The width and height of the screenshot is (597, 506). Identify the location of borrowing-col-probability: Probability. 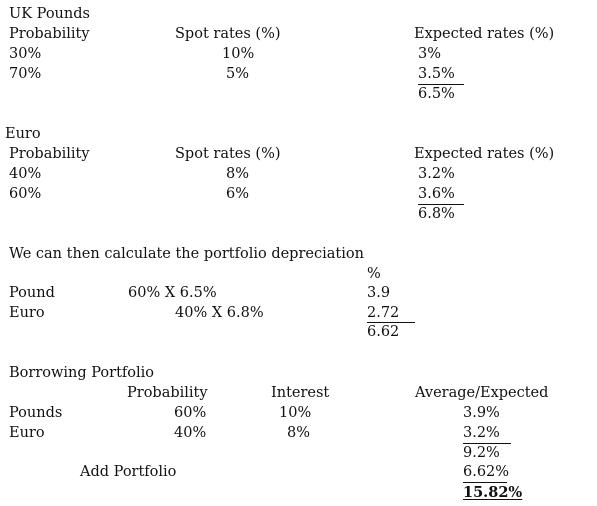
(167, 393).